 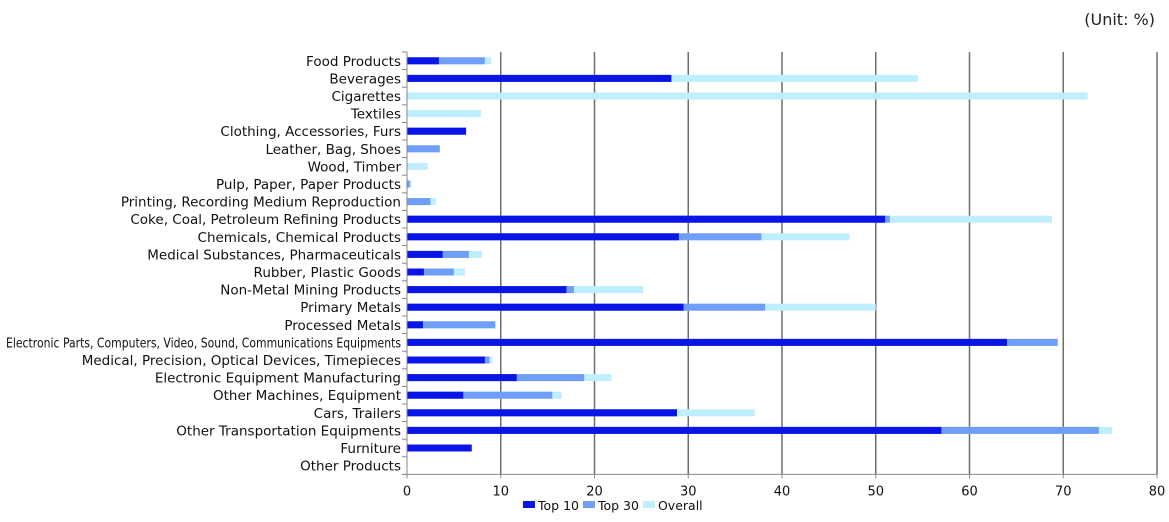 What do you see at coordinates (500, 491) in the screenshot?
I see `x-tick-label: 10` at bounding box center [500, 491].